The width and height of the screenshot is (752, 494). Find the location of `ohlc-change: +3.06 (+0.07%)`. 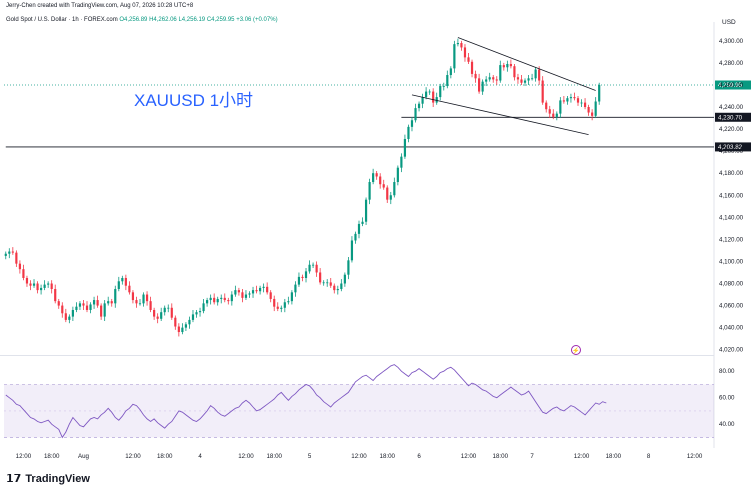

ohlc-change: +3.06 (+0.07%) is located at coordinates (257, 20).